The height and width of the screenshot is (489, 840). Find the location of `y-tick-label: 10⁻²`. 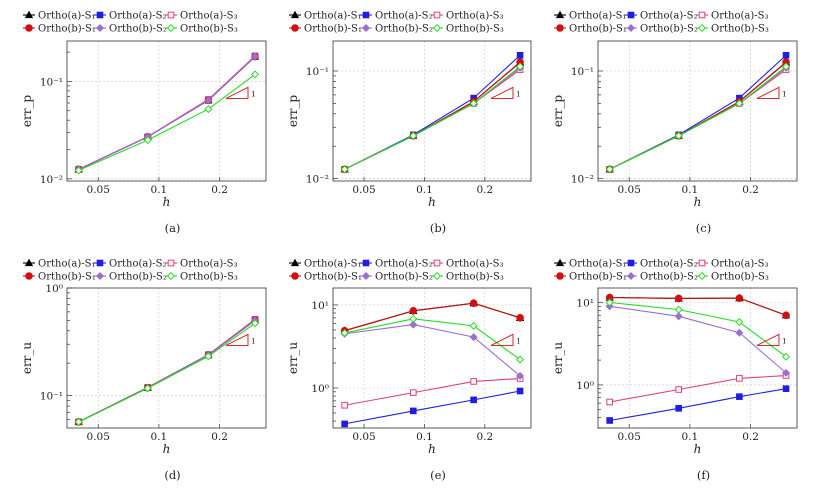

y-tick-label: 10⁻² is located at coordinates (582, 180).